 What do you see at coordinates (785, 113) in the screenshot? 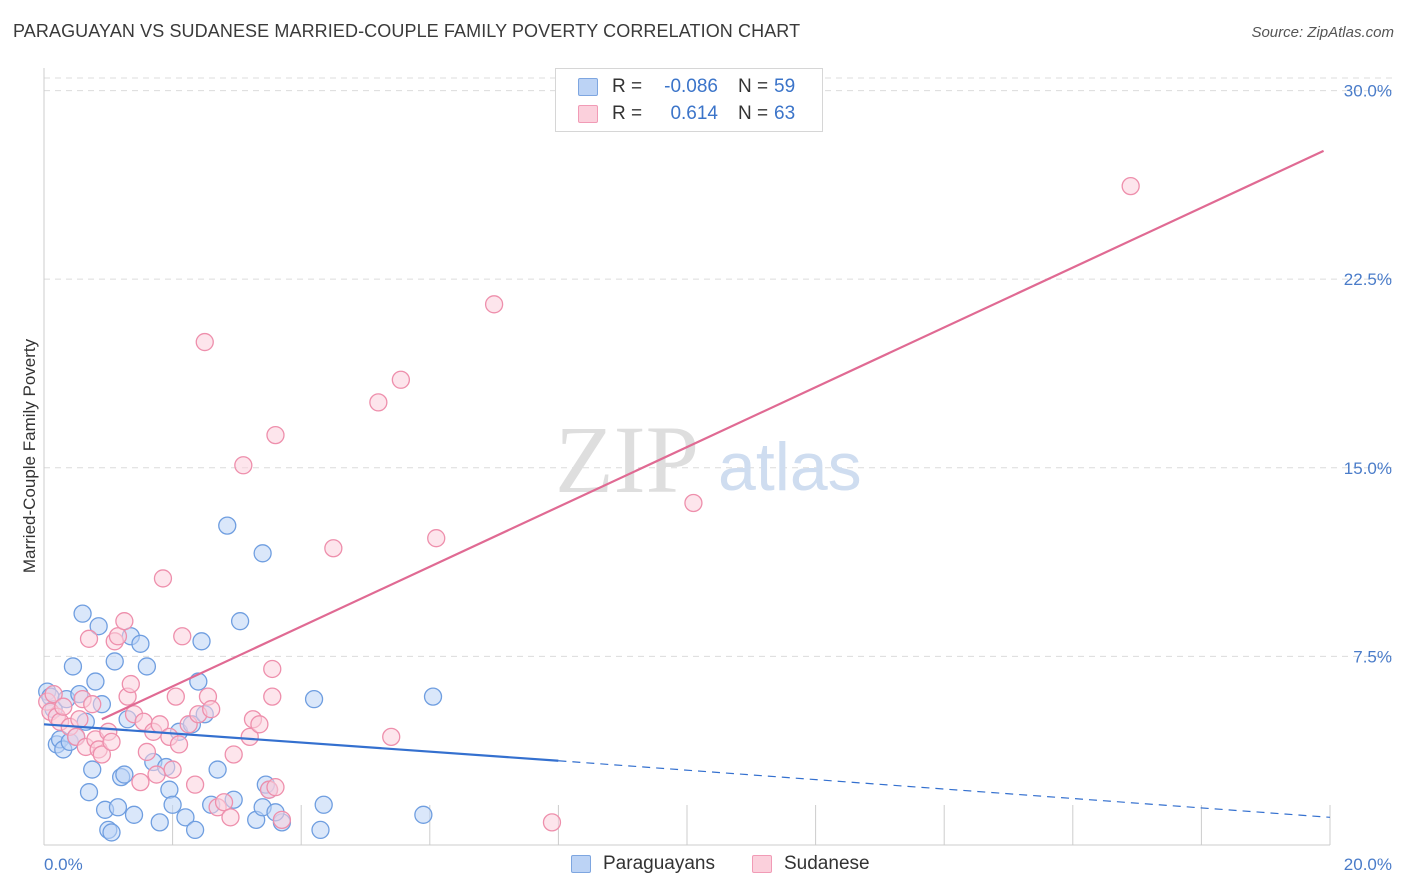
I see `legend-n-value: 63` at bounding box center [785, 113].